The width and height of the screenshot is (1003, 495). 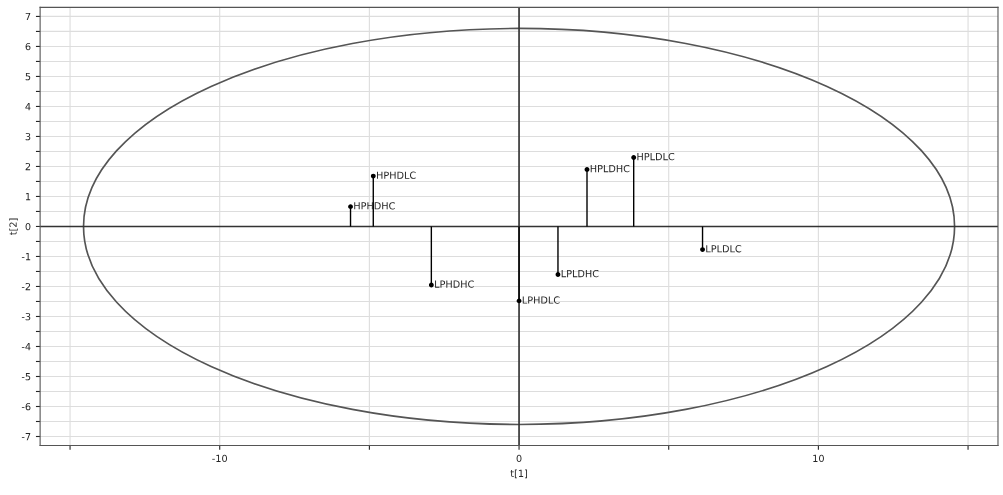 I want to click on annotation: LPLDLC, so click(x=724, y=249).